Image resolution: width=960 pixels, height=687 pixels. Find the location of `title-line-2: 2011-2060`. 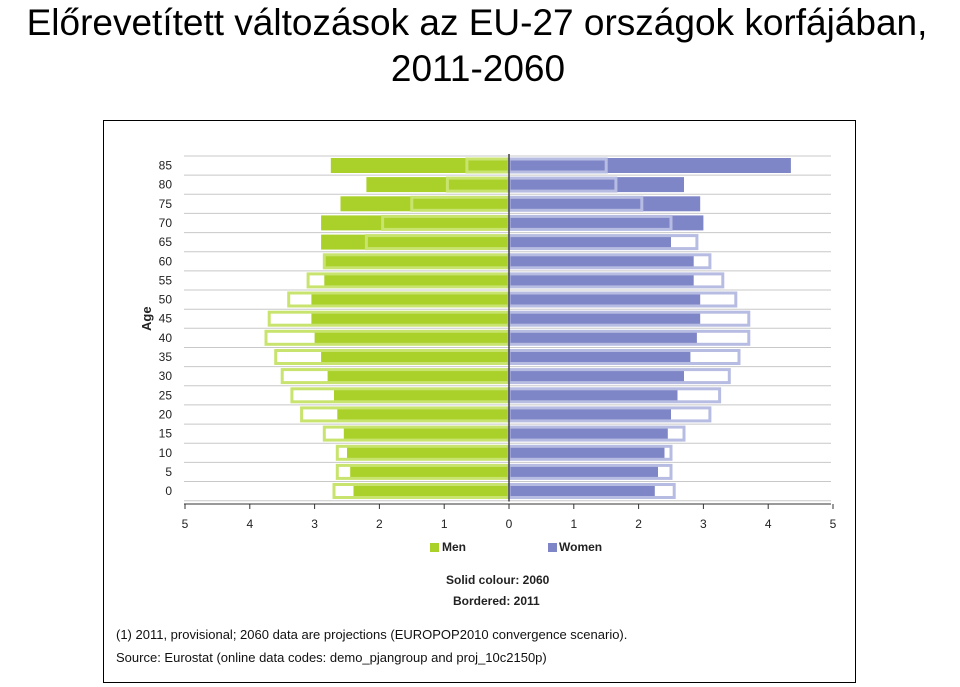

title-line-2: 2011-2060 is located at coordinates (478, 68).